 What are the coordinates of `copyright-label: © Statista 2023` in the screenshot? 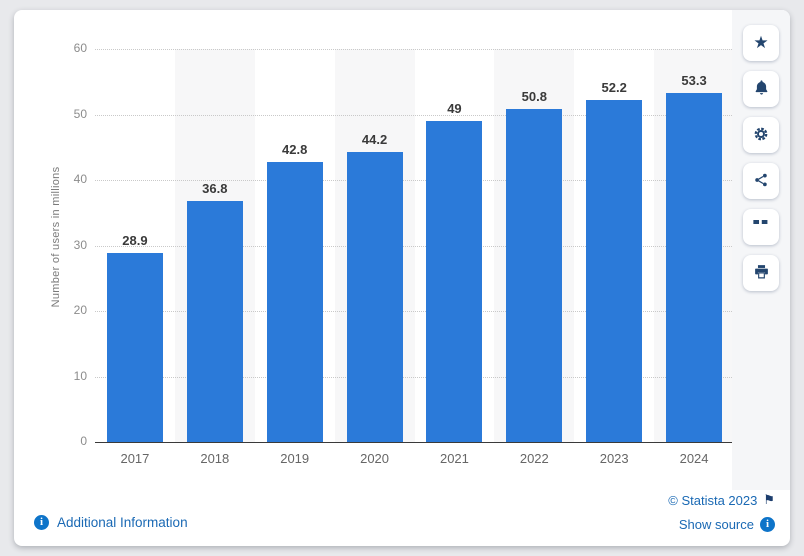 It's located at (713, 500).